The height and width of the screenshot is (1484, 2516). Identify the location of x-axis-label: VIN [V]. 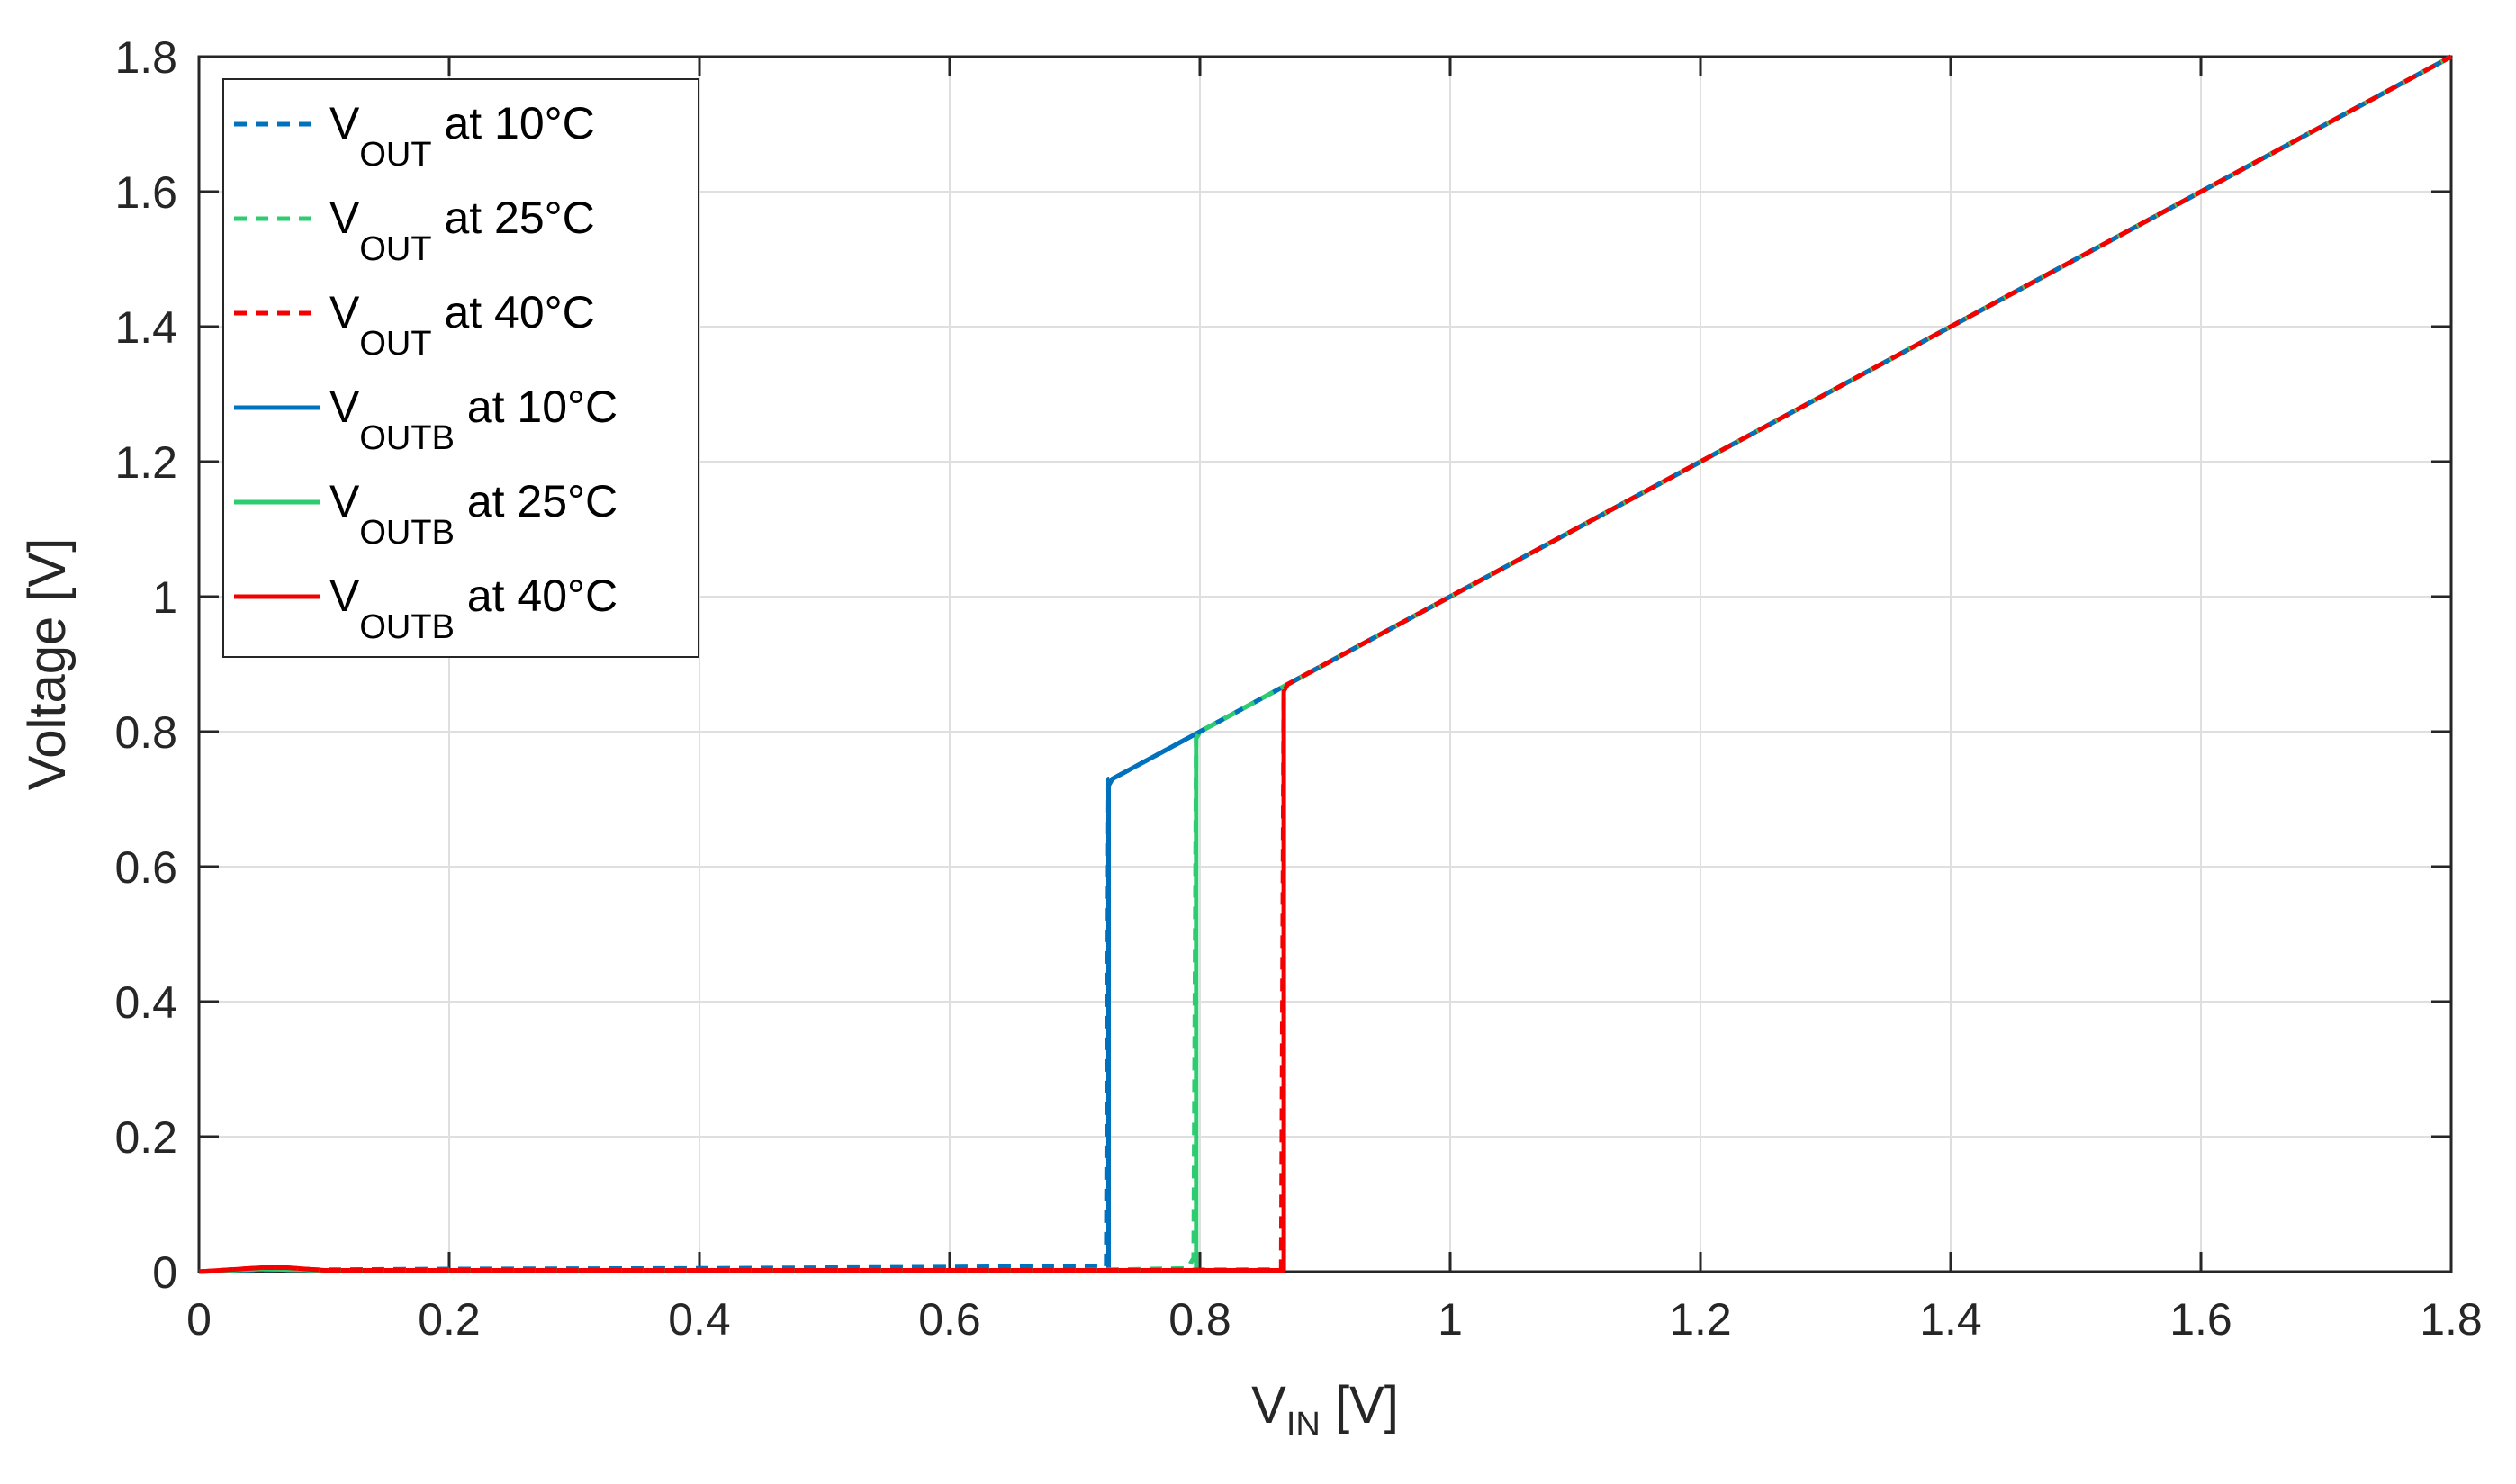
(1325, 1410).